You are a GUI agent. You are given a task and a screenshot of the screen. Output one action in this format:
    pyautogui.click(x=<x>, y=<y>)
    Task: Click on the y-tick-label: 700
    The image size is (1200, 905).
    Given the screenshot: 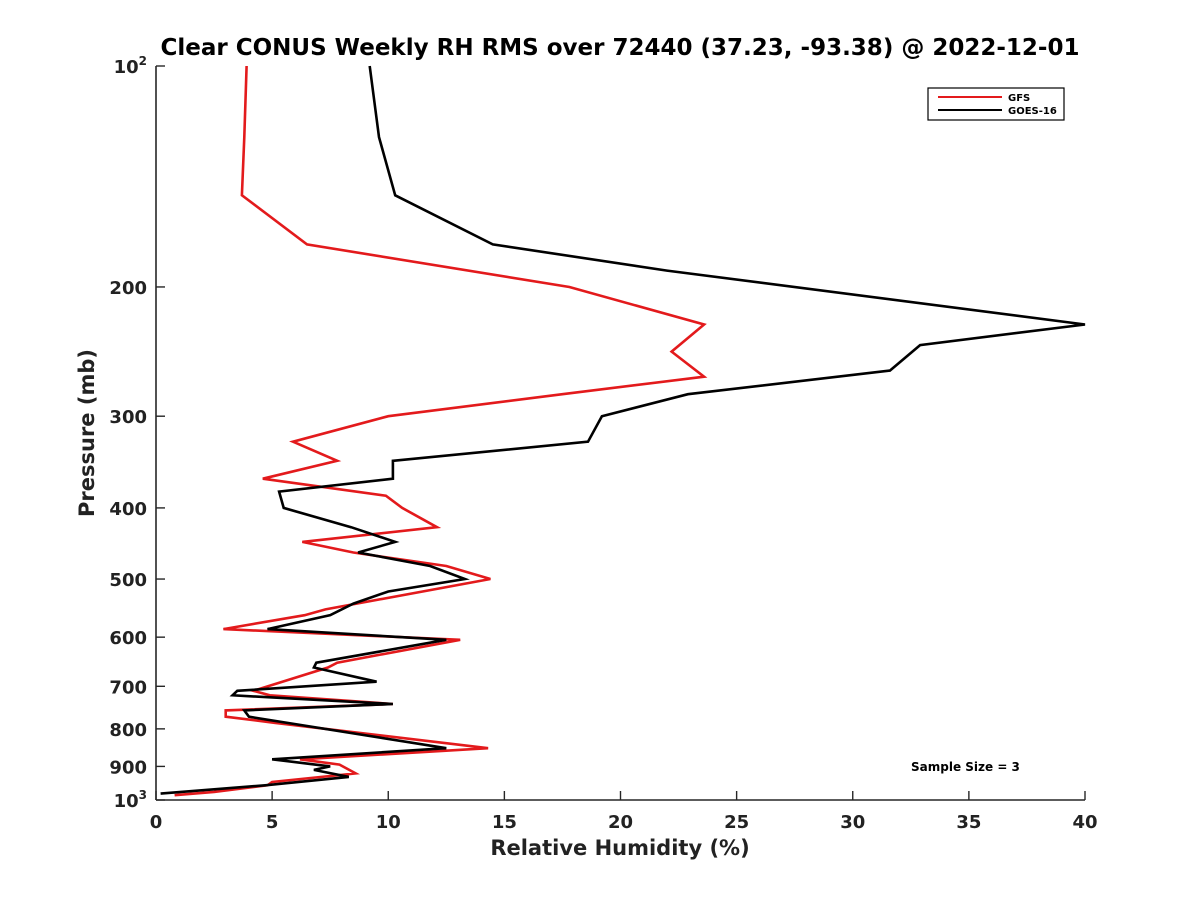 What is the action you would take?
    pyautogui.click(x=128, y=687)
    